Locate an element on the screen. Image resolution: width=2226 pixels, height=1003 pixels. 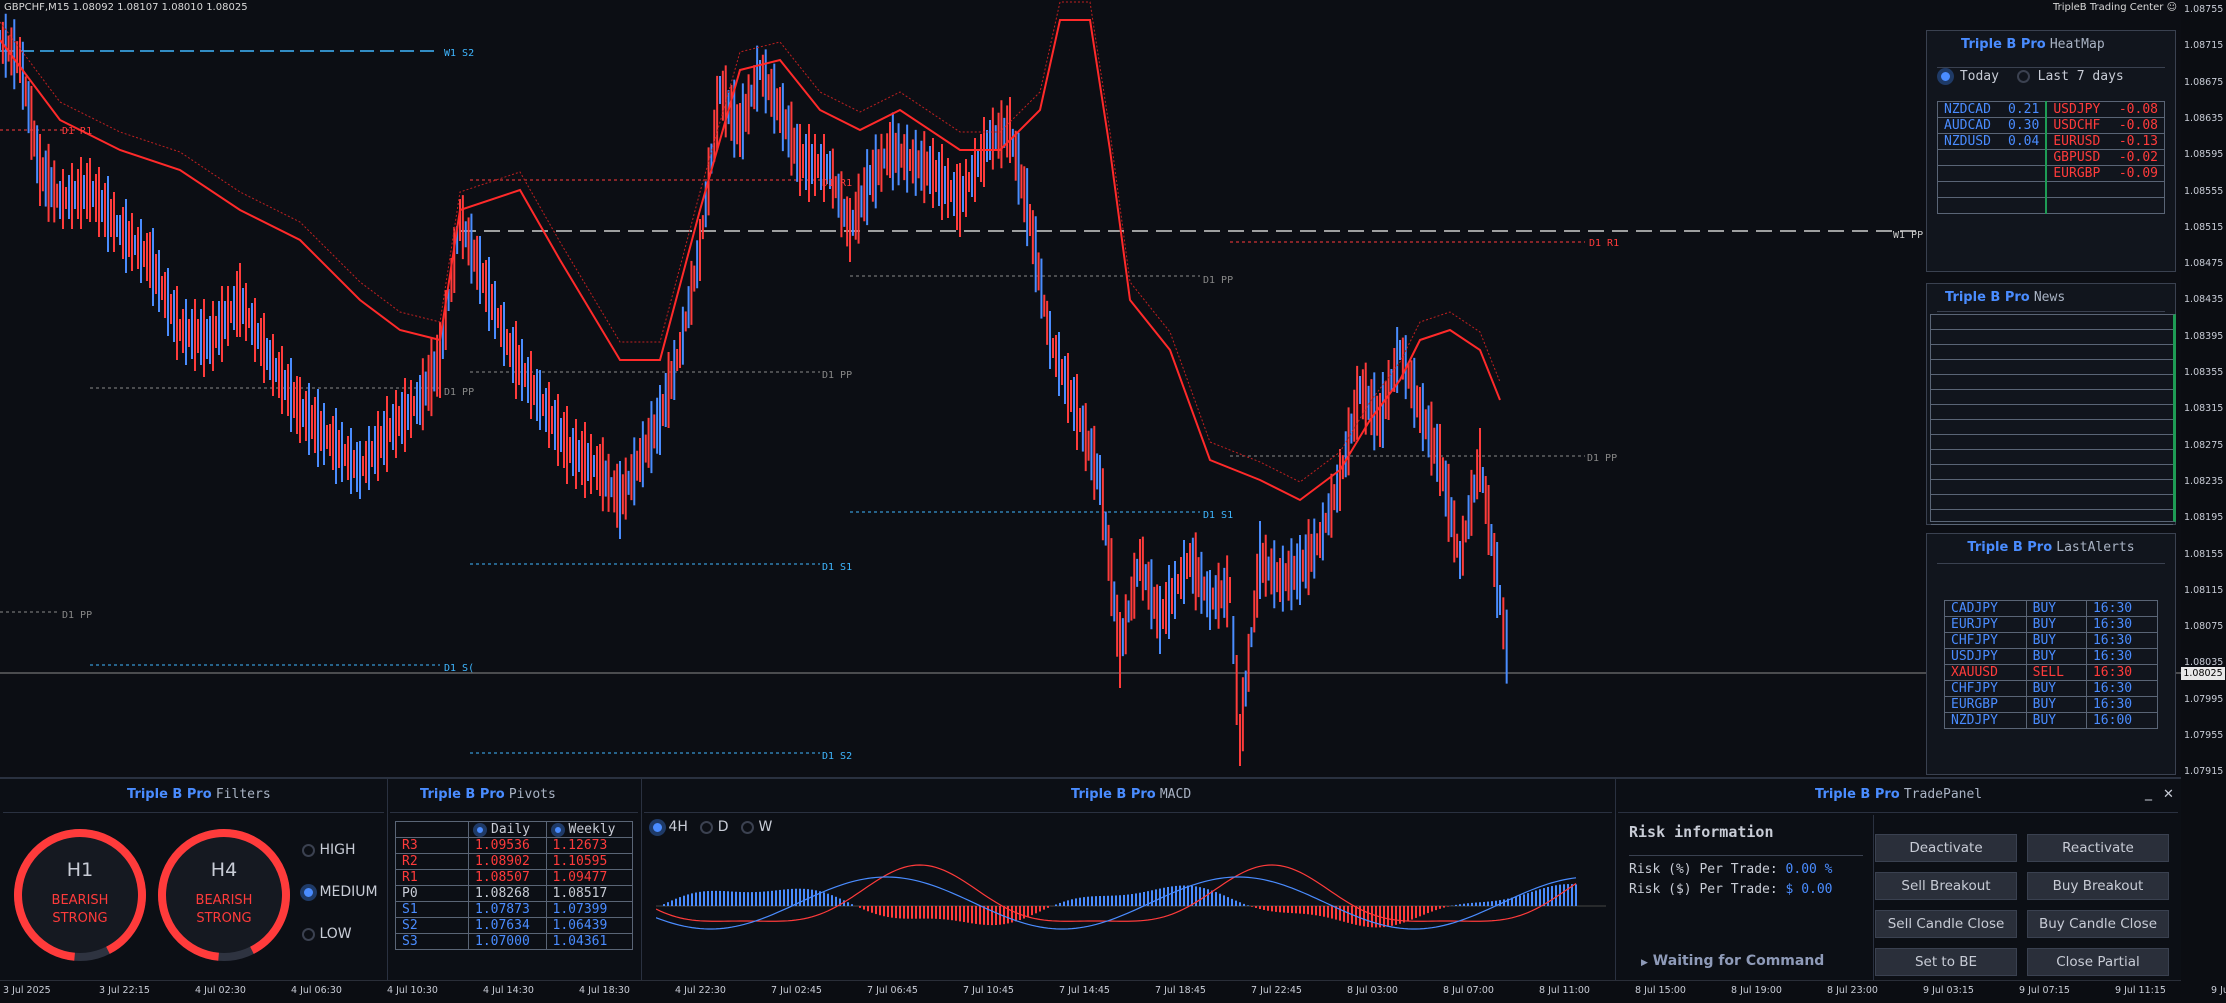
option-d: D is located at coordinates (723, 827).